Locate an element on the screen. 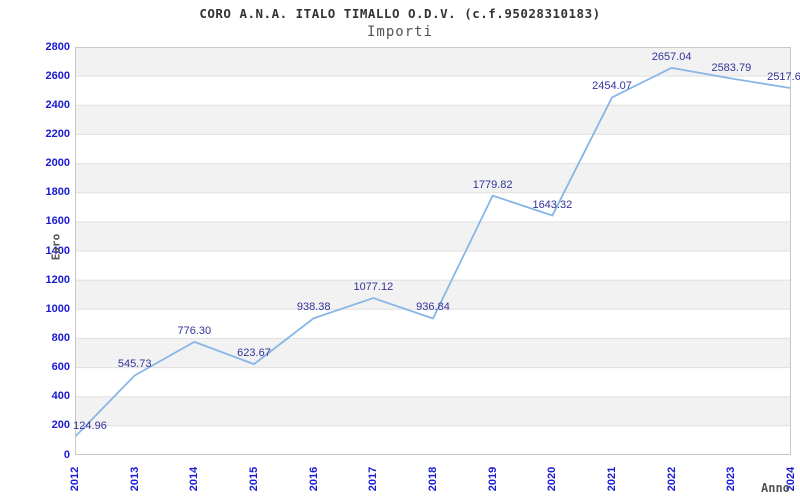 Image resolution: width=800 pixels, height=500 pixels. data-point-label: 936.84 is located at coordinates (433, 307).